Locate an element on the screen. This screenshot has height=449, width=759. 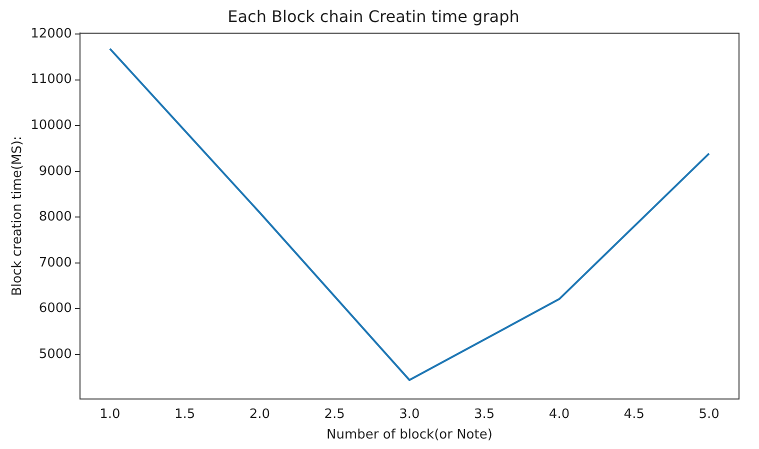
y-tick-label: 10000 is located at coordinates (51, 126).